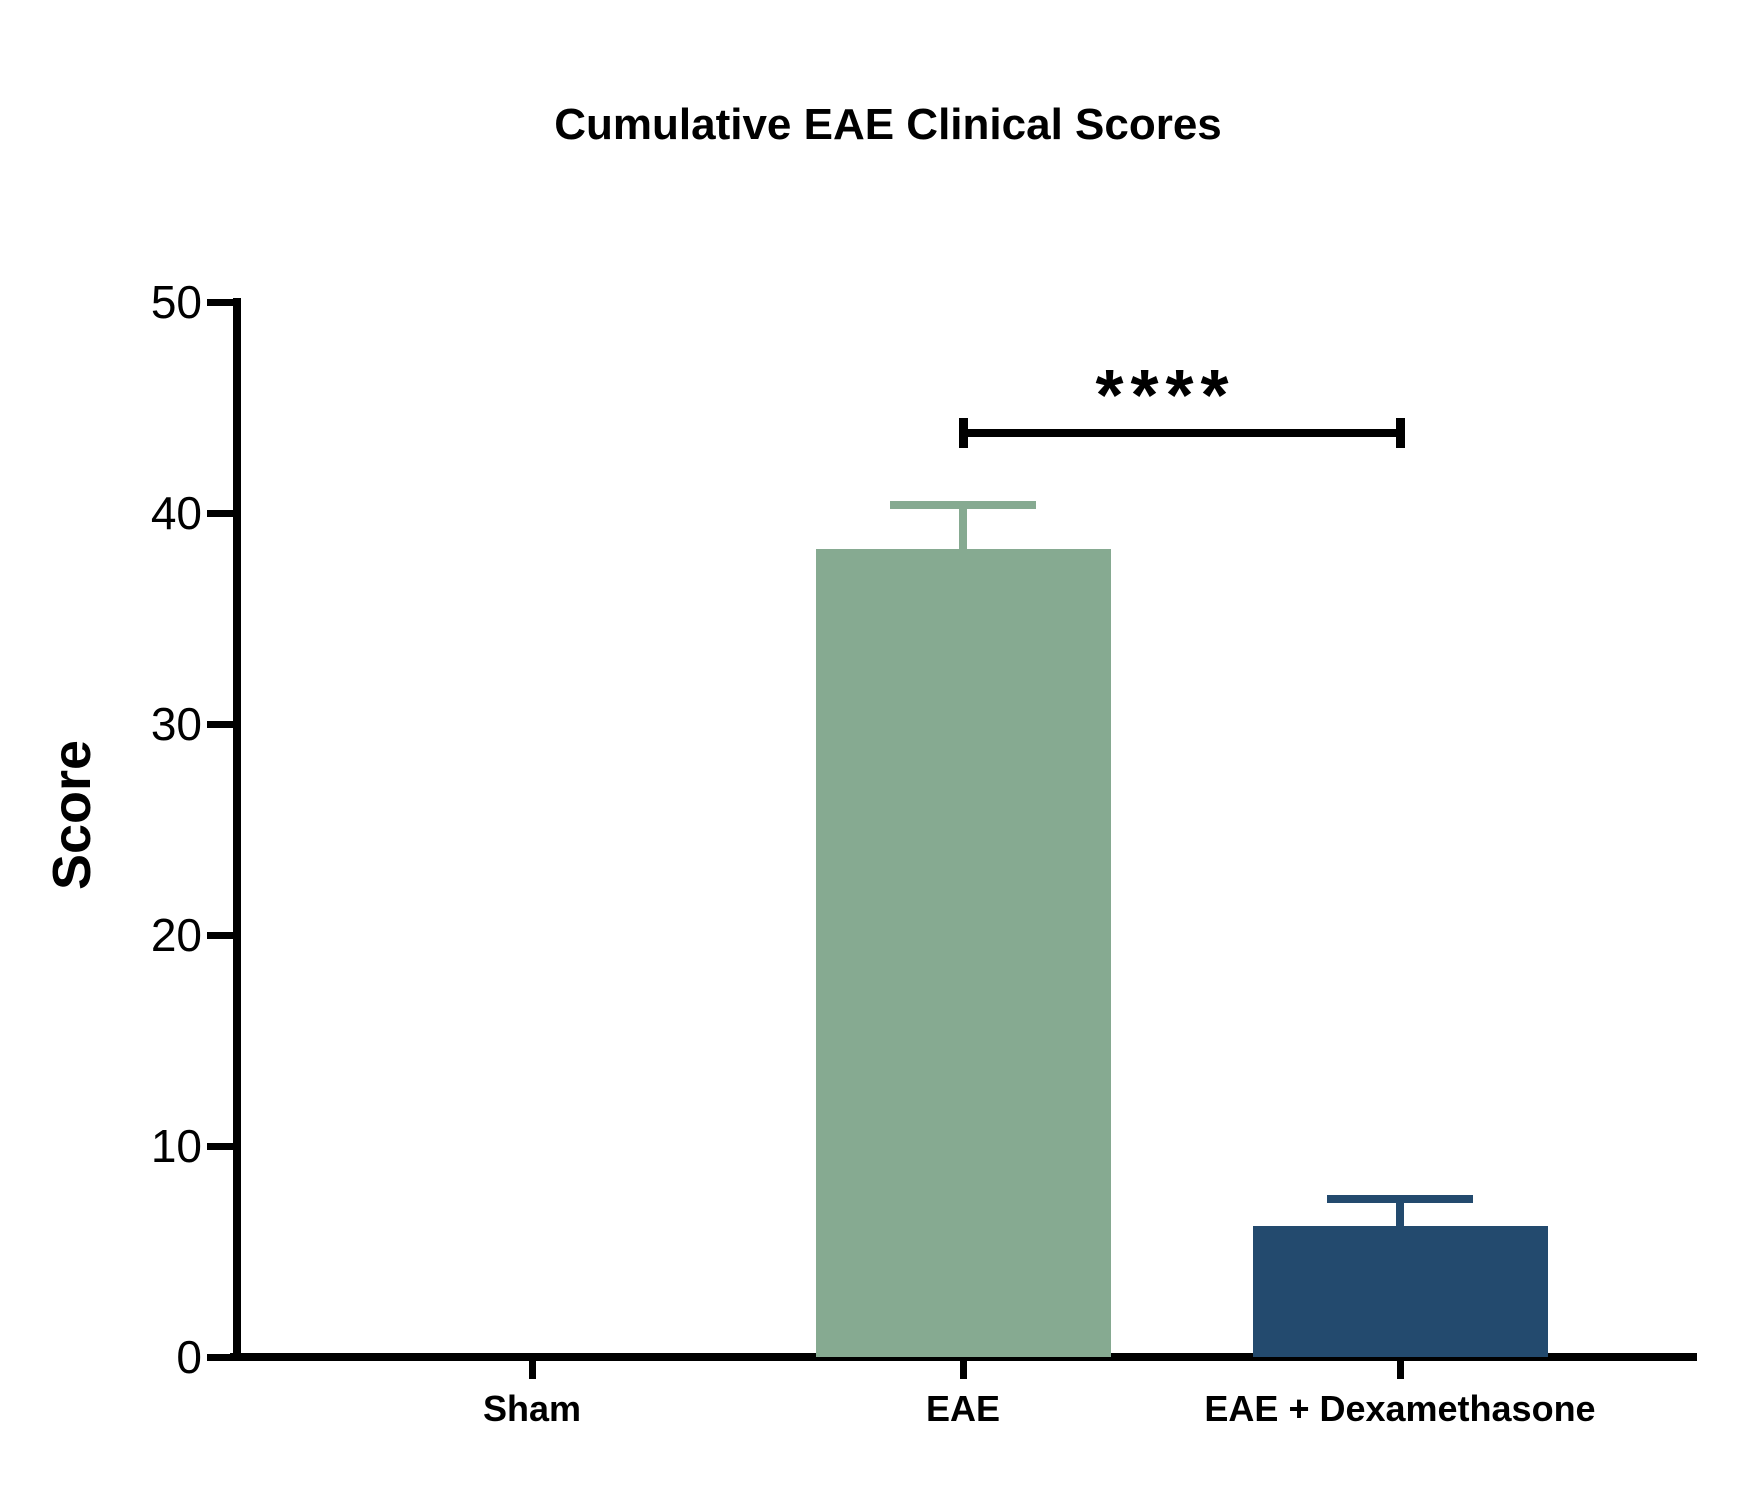  Describe the element at coordinates (963, 432) in the screenshot. I see `significance-bracket-left-tick` at that location.